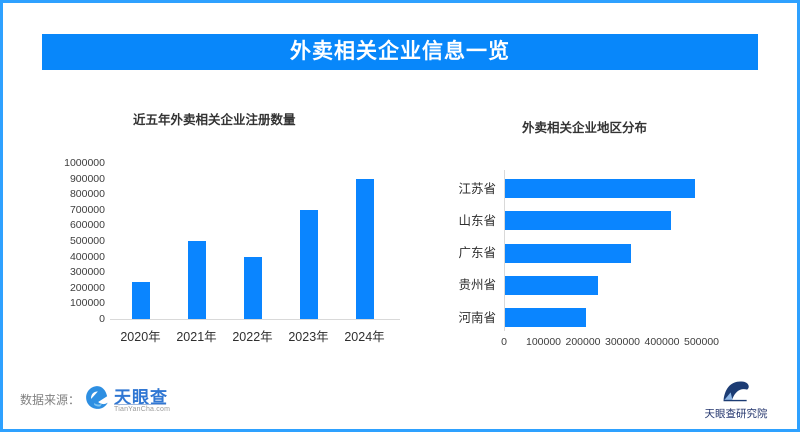 The image size is (800, 432). Describe the element at coordinates (662, 342) in the screenshot. I see `x-tick-label: 400000` at that location.